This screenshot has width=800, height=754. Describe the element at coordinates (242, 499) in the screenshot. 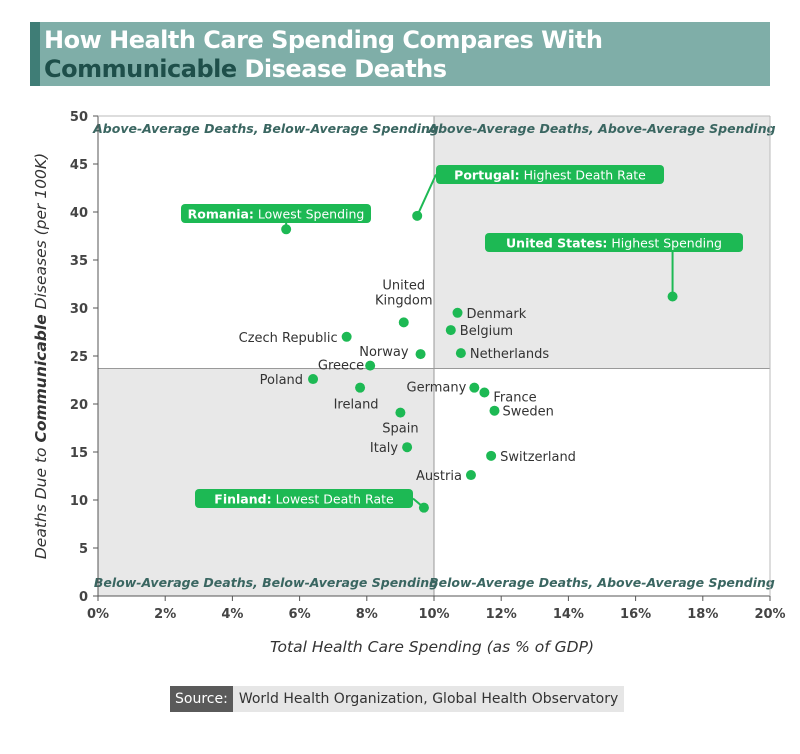

I see `callout-country: Finland:` at that location.